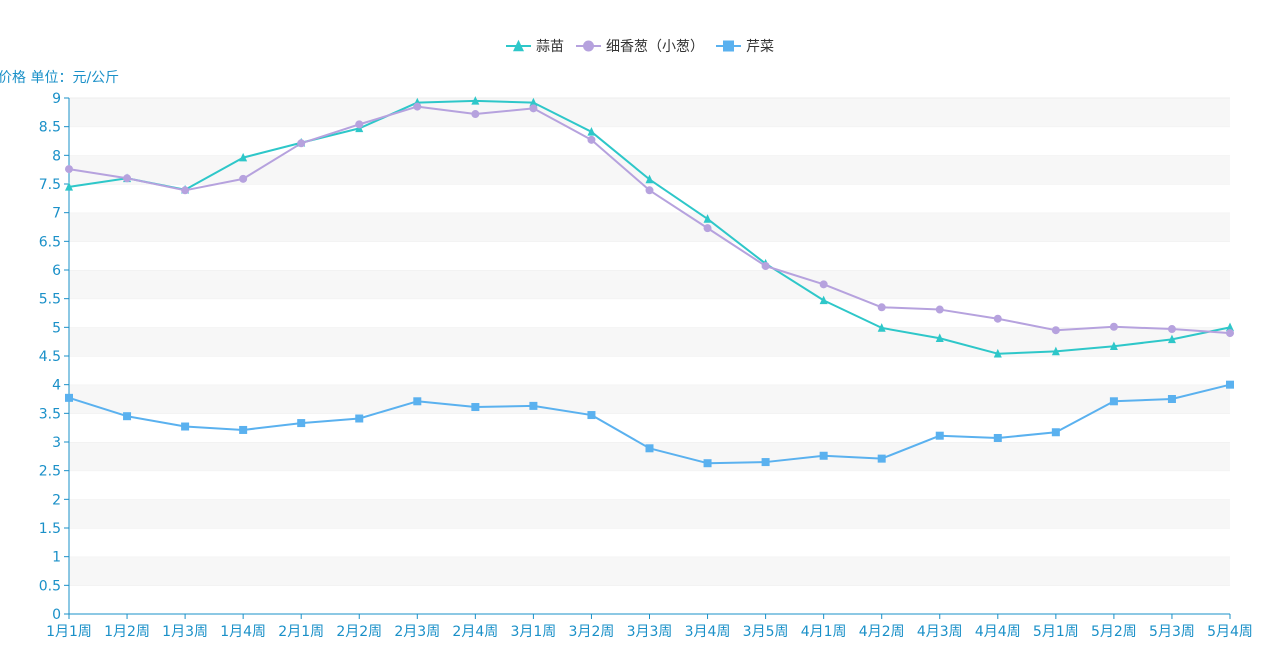  Describe the element at coordinates (417, 632) in the screenshot. I see `x-tick-label: 2月3周` at that location.